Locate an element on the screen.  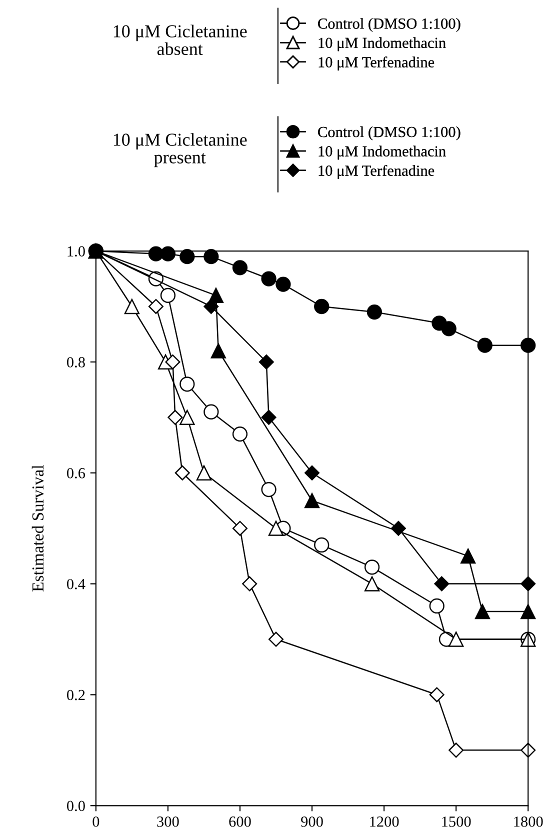
x-tick-label: 600 is located at coordinates (240, 821).